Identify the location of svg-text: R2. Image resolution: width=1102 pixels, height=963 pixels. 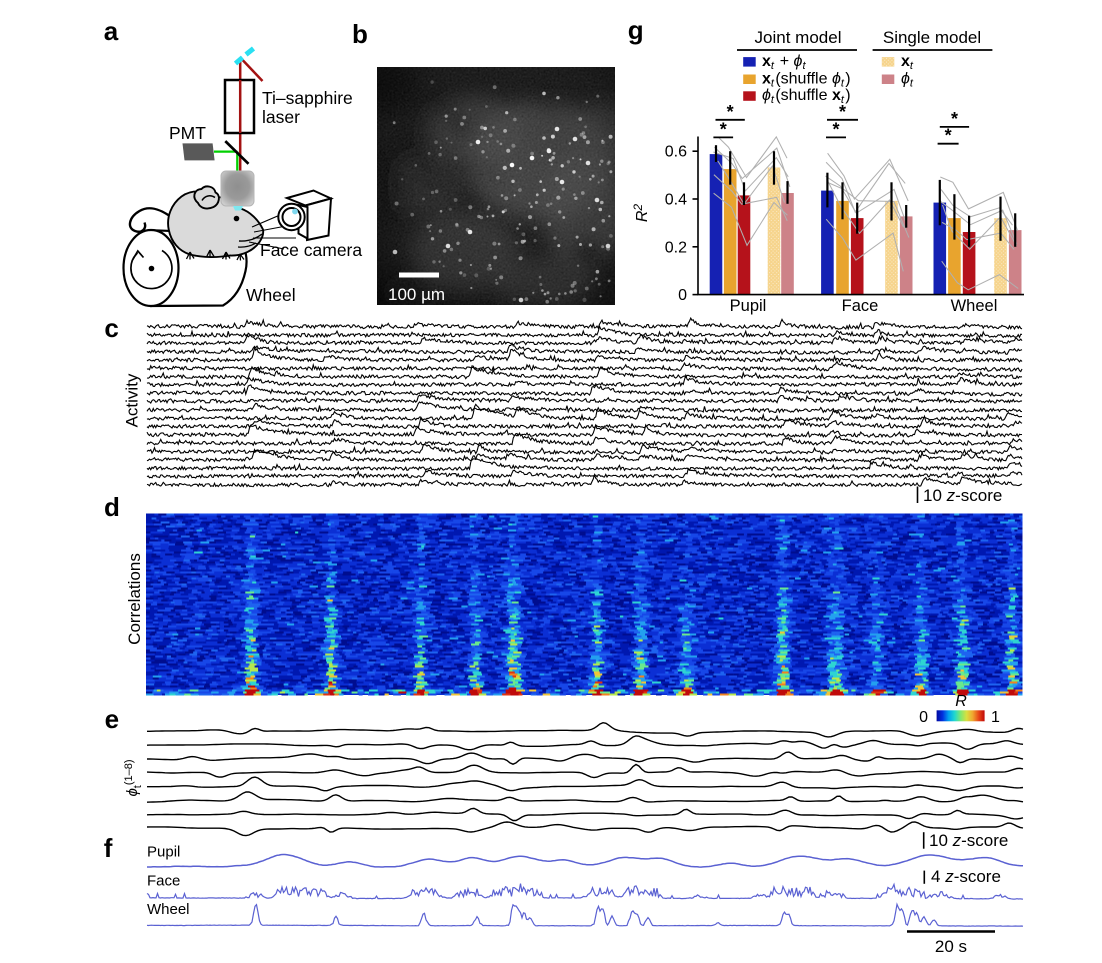
(641, 213).